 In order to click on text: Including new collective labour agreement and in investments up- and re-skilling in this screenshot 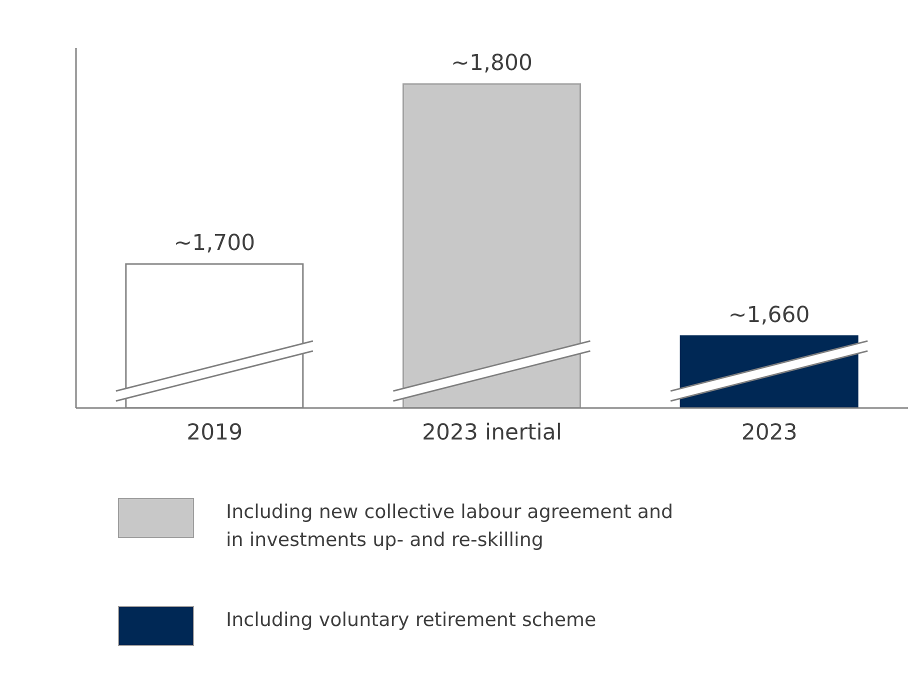, I will do `click(450, 526)`.